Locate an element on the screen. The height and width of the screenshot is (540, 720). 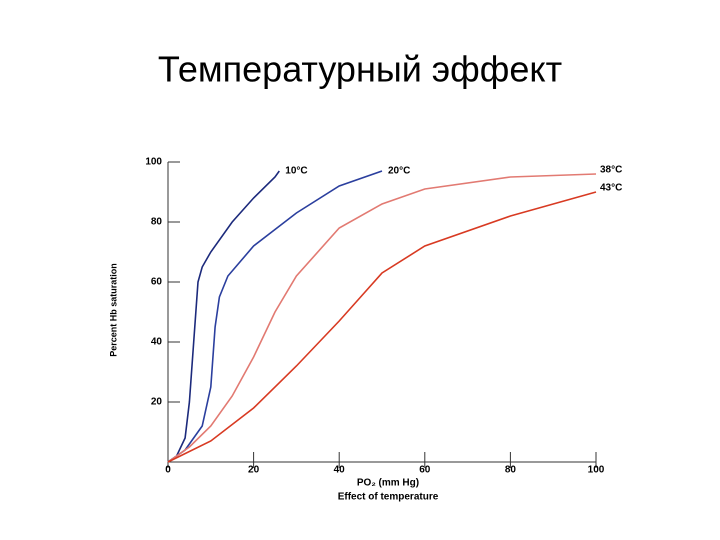
x-tick-label: 80 is located at coordinates (511, 470).